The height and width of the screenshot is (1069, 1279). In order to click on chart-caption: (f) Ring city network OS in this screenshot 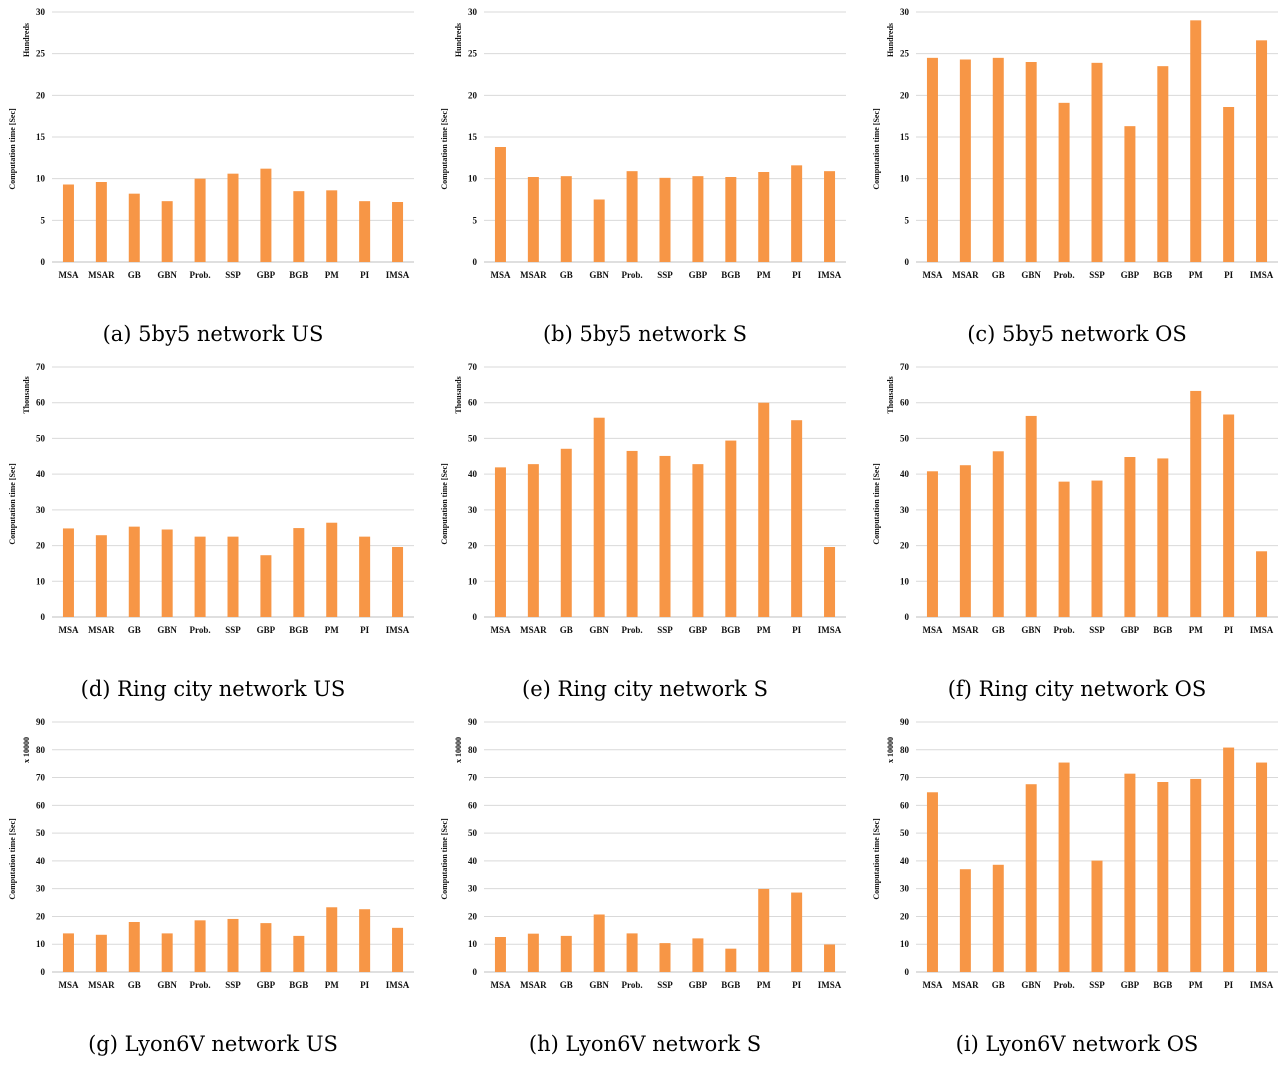, I will do `click(1077, 689)`.